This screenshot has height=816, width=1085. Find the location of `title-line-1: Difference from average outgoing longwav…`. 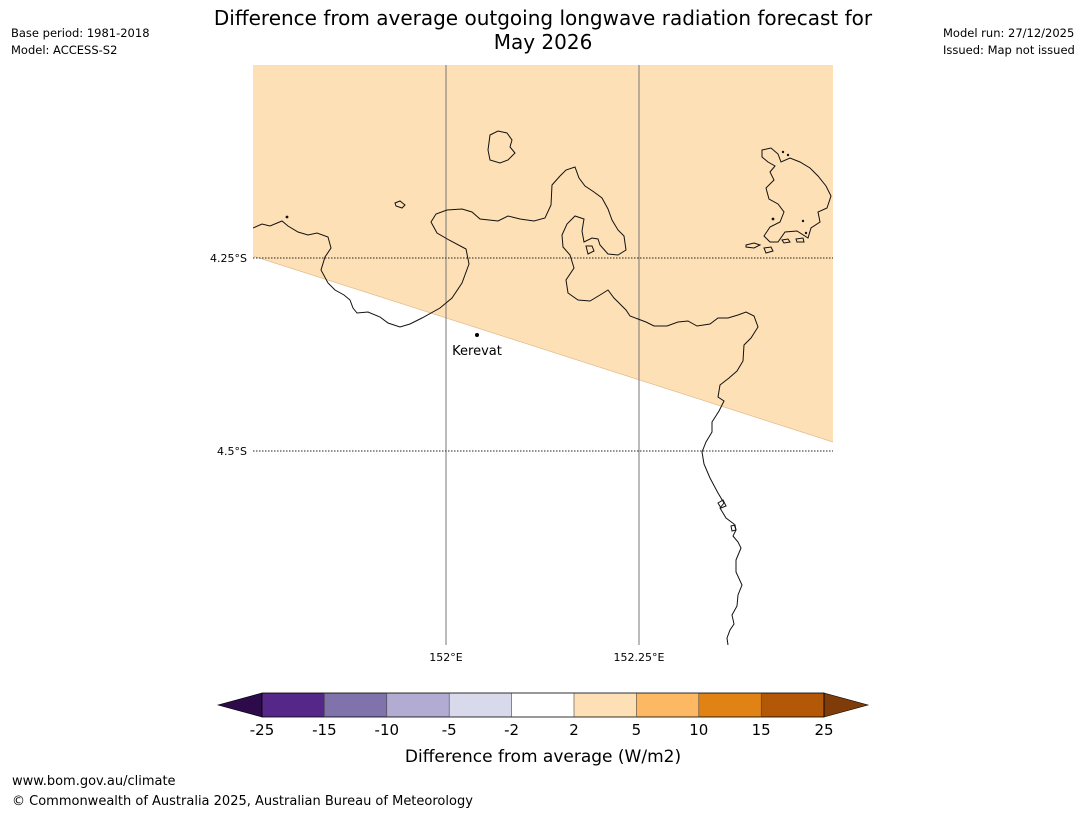

title-line-1: Difference from average outgoing longwav… is located at coordinates (543, 18).